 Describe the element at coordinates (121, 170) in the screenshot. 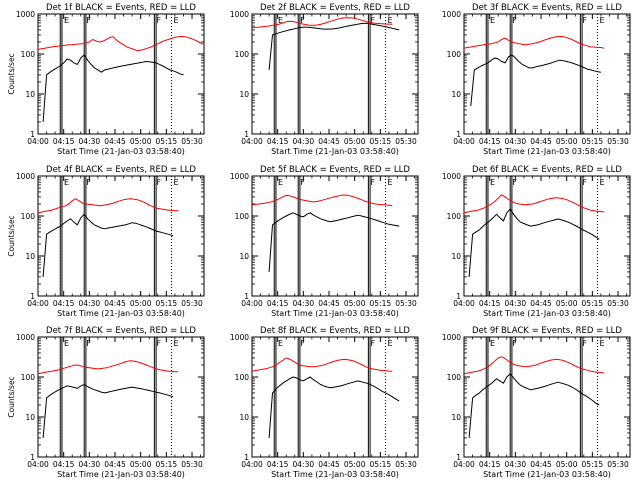

I see `panel-title: Det 4f BLACK = Events, RED = LLD` at that location.